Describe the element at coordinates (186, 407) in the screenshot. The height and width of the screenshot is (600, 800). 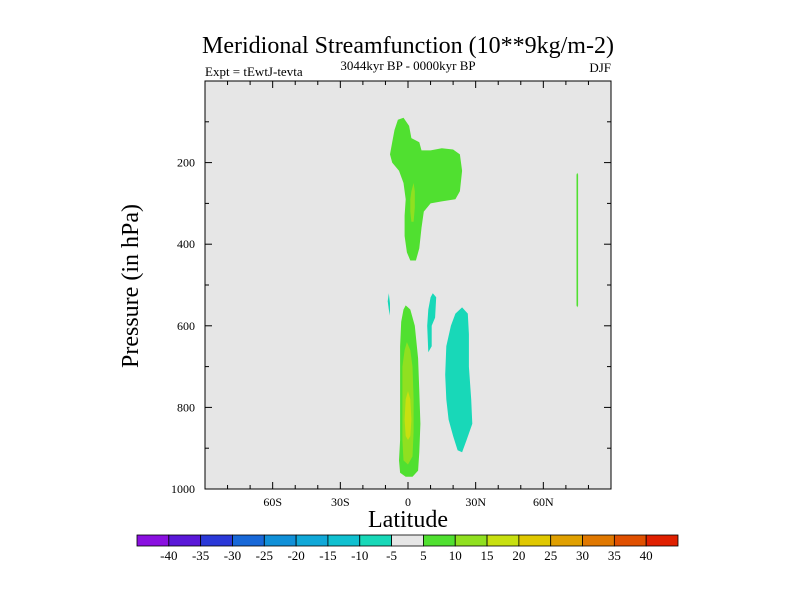
I see `y-tick-label: 800` at that location.